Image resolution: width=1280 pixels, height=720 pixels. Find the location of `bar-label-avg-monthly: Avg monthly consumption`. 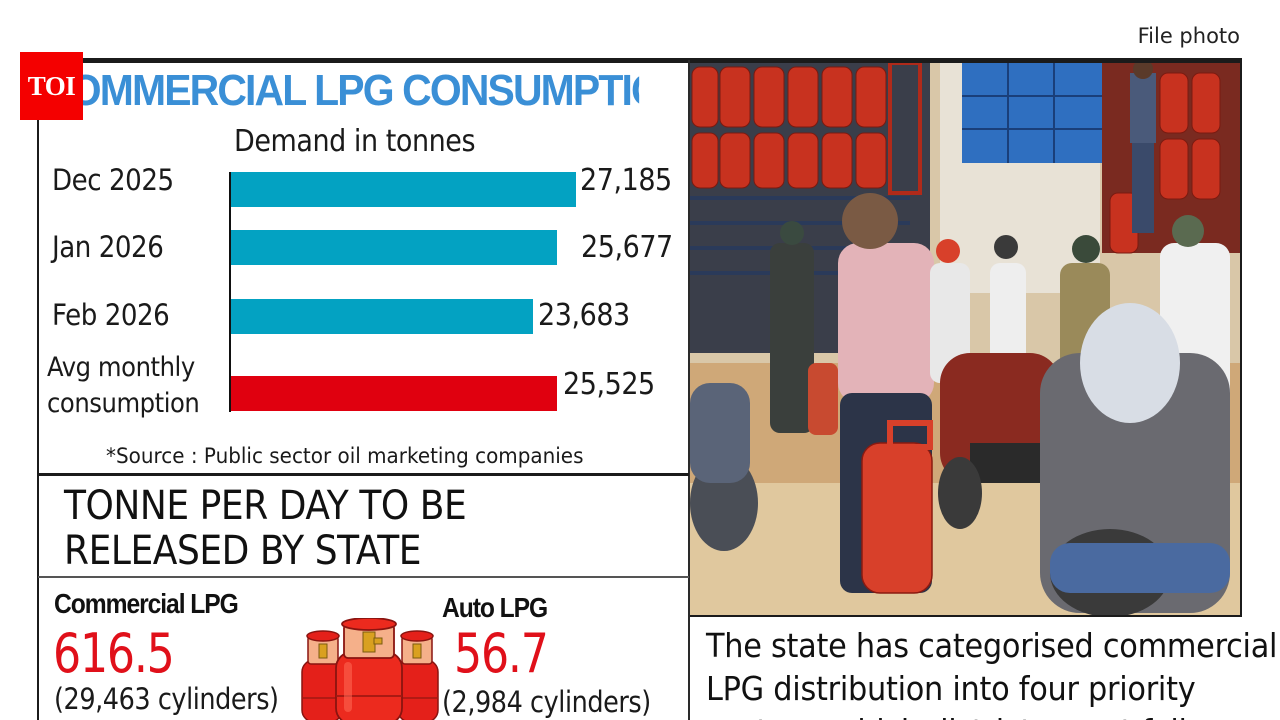

bar-label-avg-monthly: Avg monthly consumption is located at coordinates (123, 386).